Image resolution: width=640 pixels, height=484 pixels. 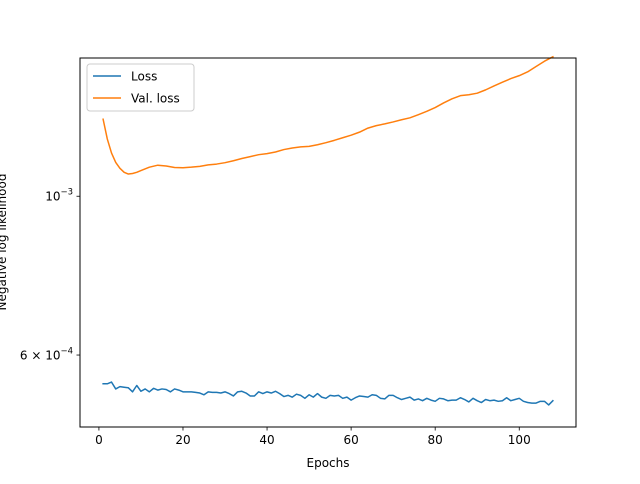 What do you see at coordinates (46, 355) in the screenshot?
I see `y-tick-label: 6 × 10⁻⁴` at bounding box center [46, 355].